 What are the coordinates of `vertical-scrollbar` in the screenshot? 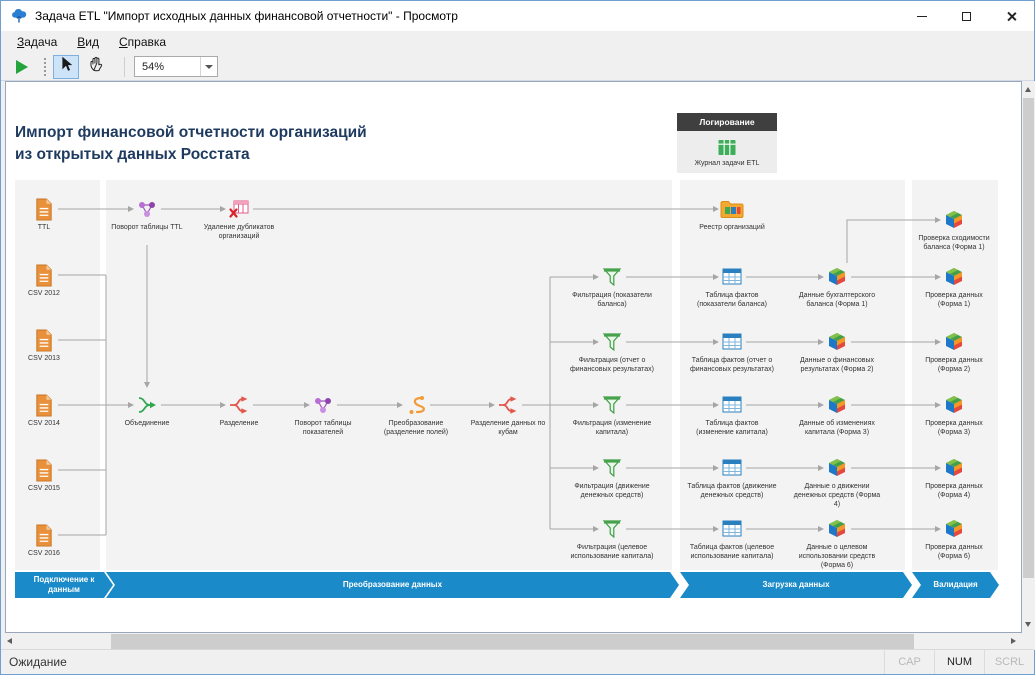 It's located at (1028, 357).